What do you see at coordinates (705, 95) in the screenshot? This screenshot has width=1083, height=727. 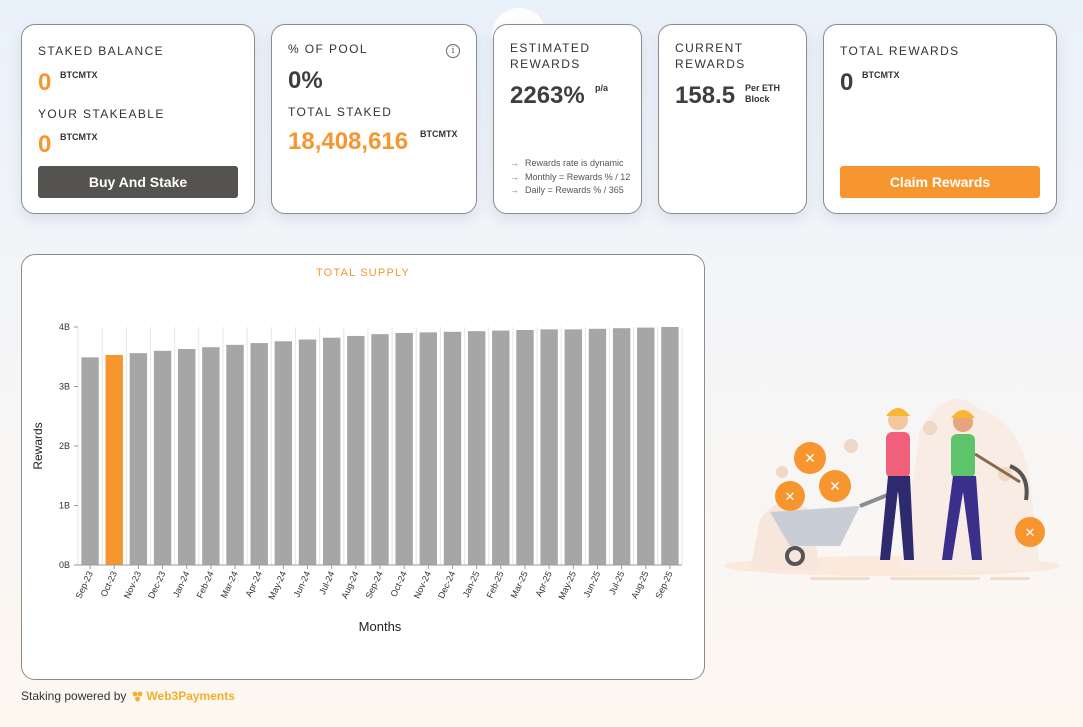 I see `current-rewards-value: 158.5` at bounding box center [705, 95].